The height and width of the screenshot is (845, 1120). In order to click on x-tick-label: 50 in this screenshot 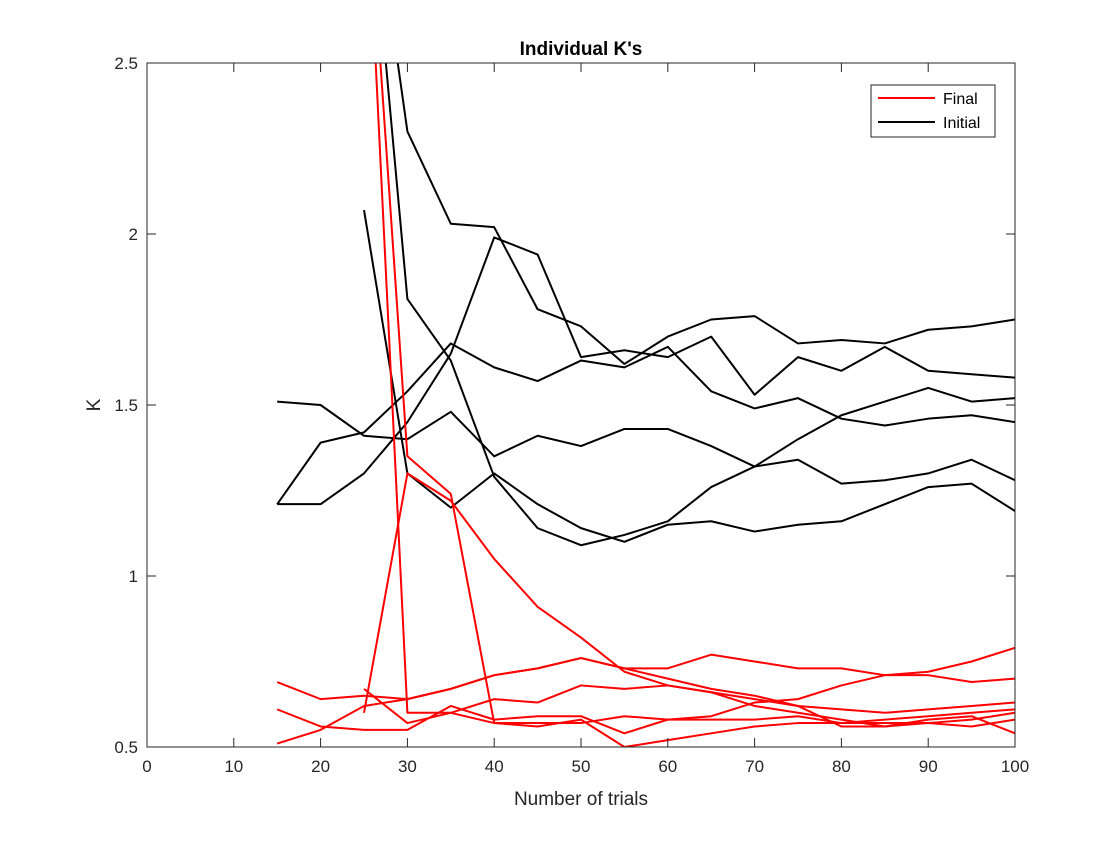, I will do `click(581, 766)`.